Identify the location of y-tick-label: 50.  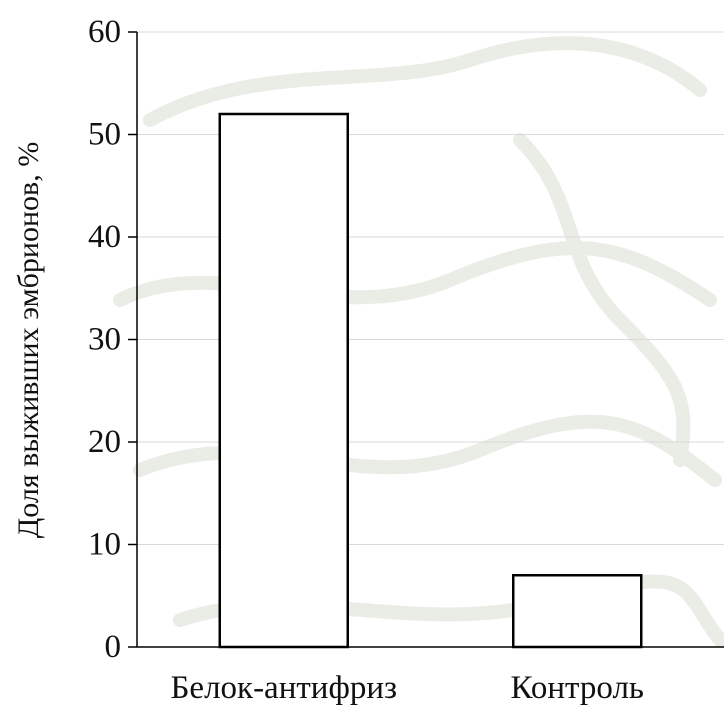
(104, 135).